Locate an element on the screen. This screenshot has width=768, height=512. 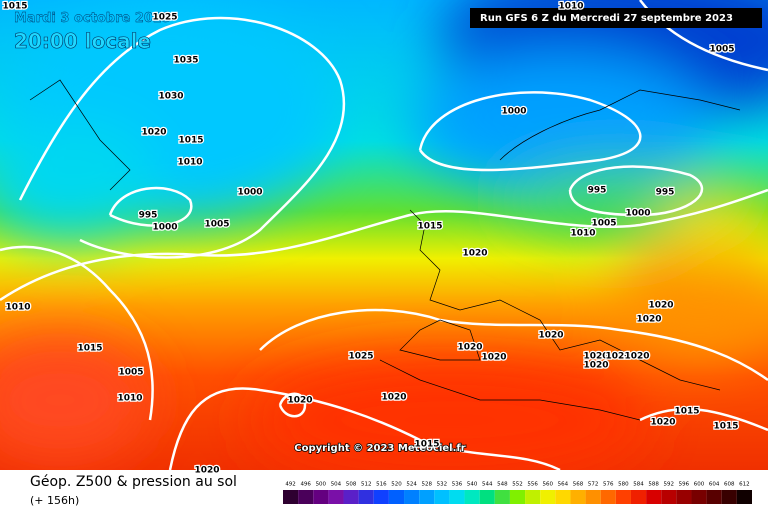
copyright: Copyright © 2023 Meteociel.fr is located at coordinates (379, 448).